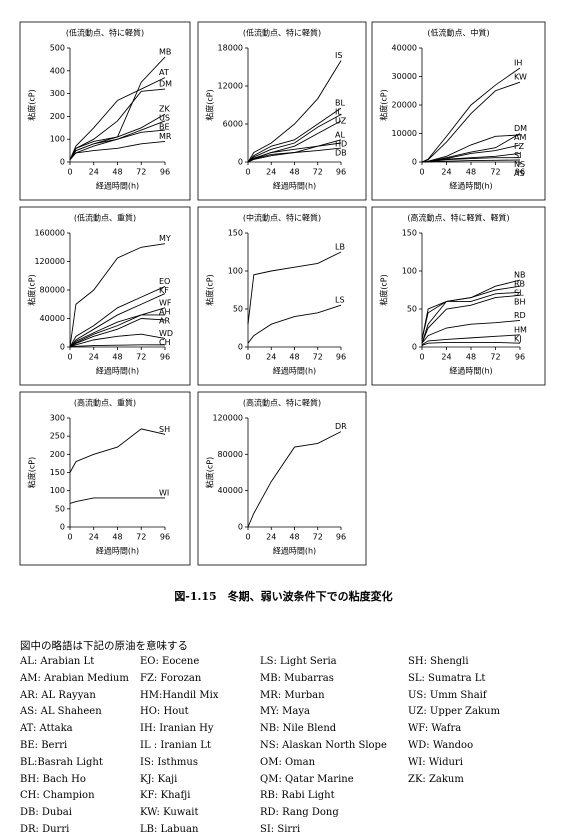  Describe the element at coordinates (297, 796) in the screenshot. I see `abbreviation: RB: Rabi Light` at that location.